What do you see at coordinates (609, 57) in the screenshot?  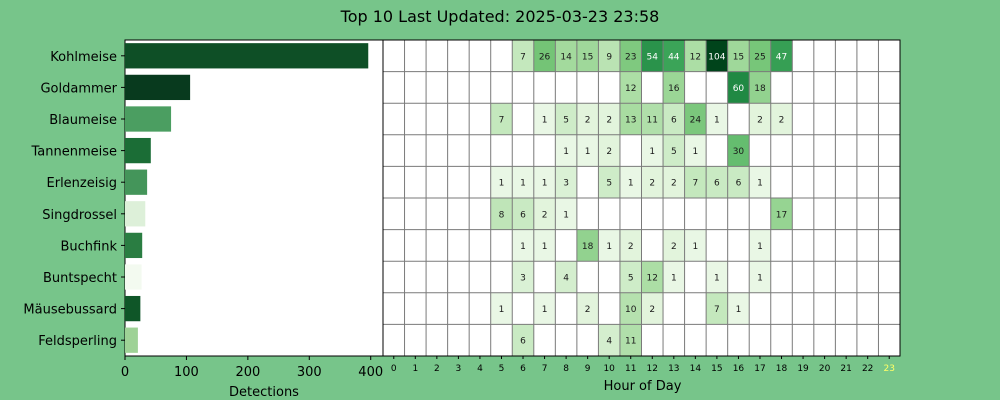 I see `heatmap-cell-value: 9` at bounding box center [609, 57].